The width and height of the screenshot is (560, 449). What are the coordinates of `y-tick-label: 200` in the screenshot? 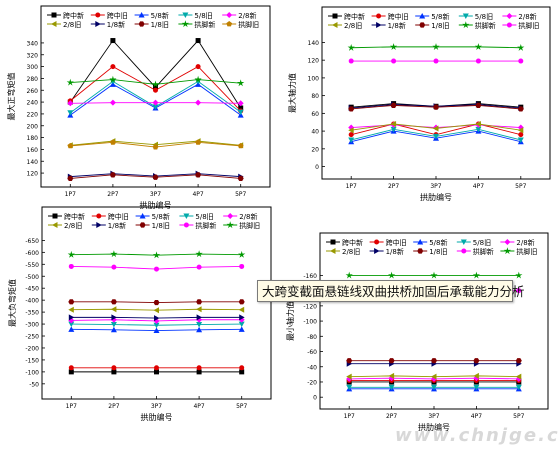 It's located at (33, 126).